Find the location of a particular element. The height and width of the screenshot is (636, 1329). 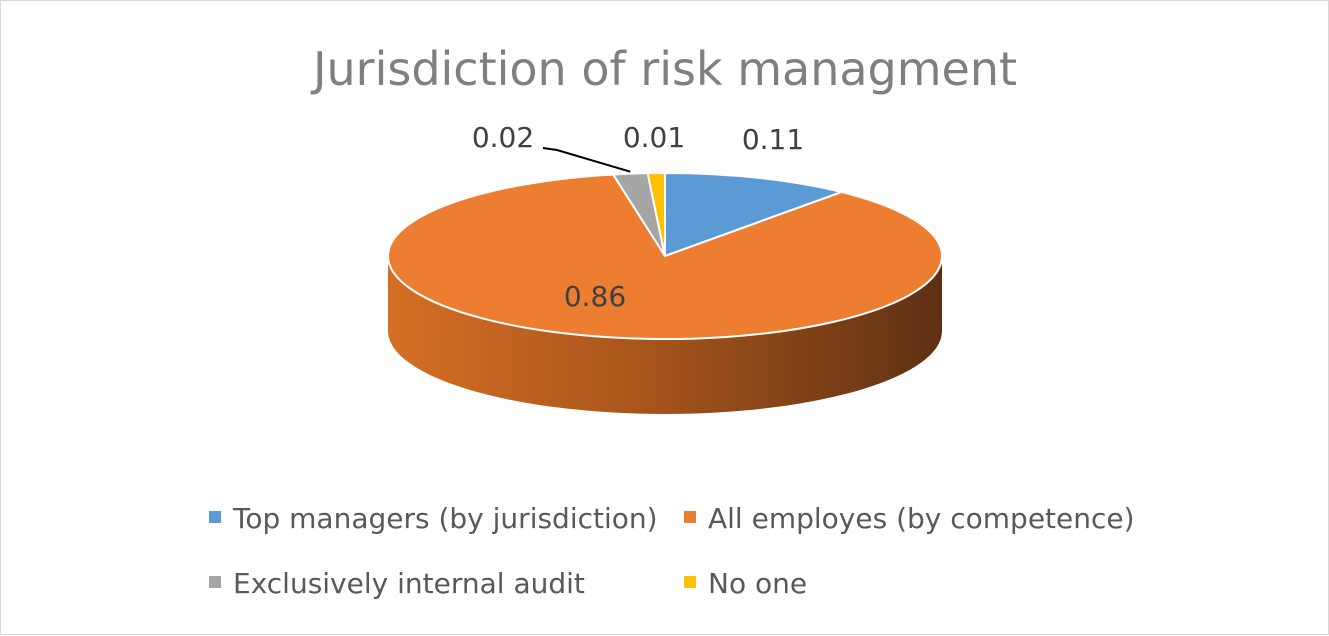

pie-side-wall is located at coordinates (665, 335).